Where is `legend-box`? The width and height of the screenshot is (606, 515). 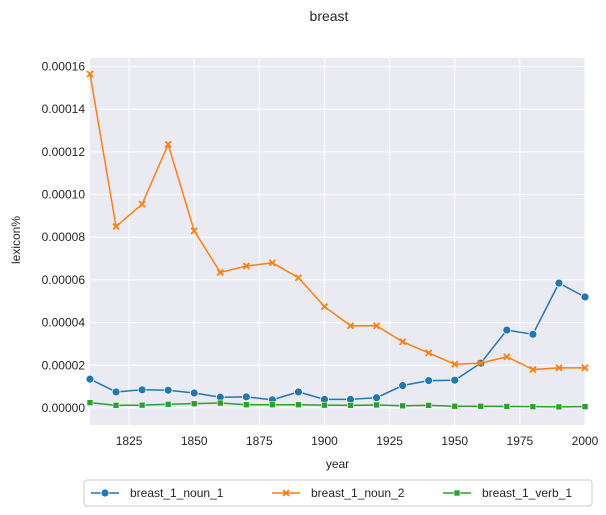
legend-box is located at coordinates (338, 493).